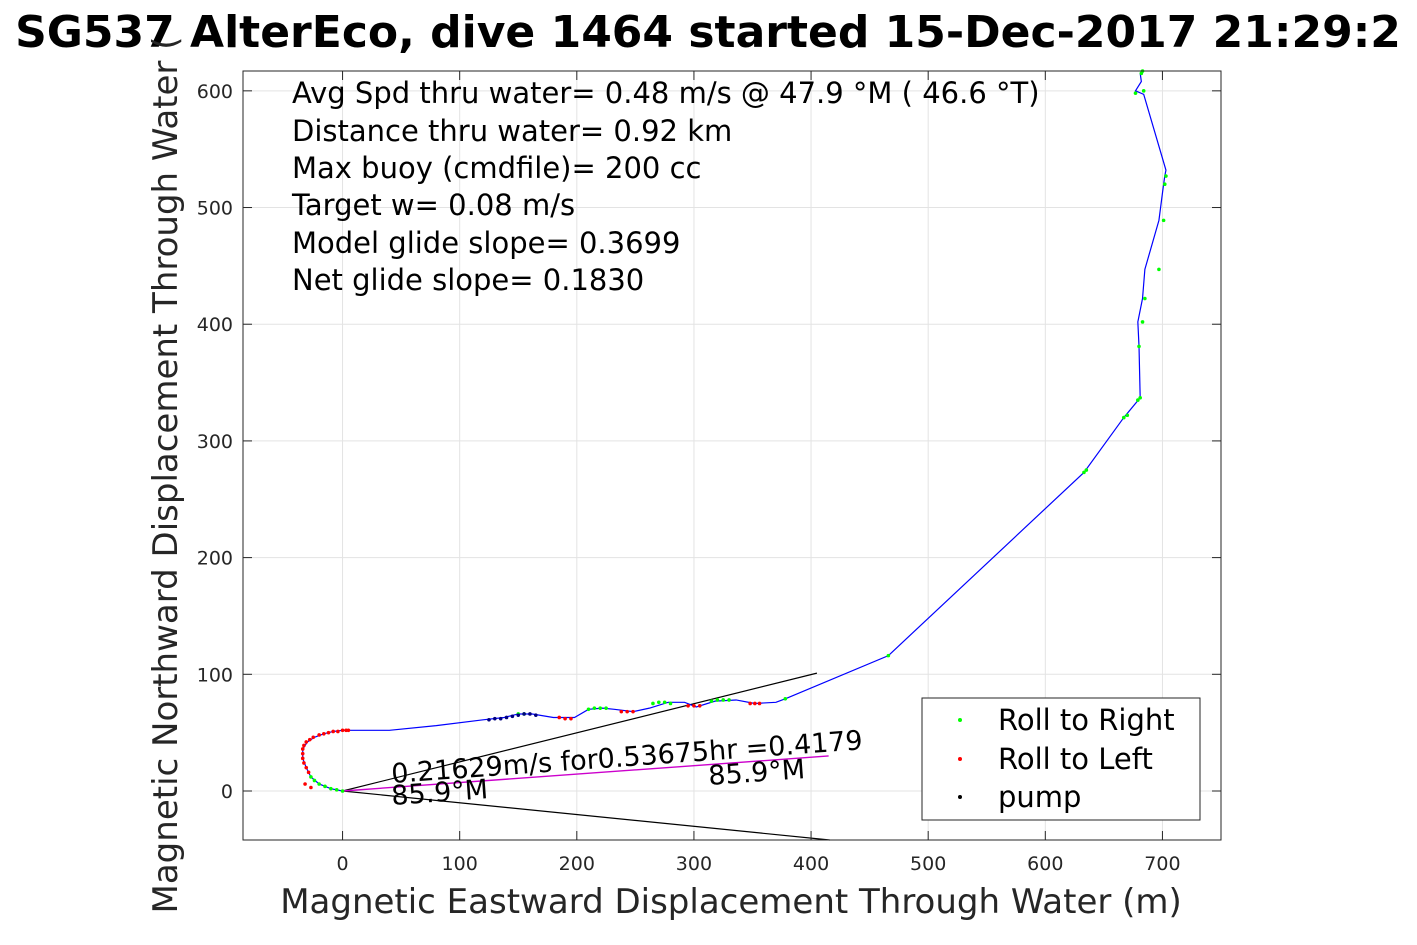 The image size is (1417, 945). Describe the element at coordinates (1075, 759) in the screenshot. I see `legend-label-roll-left: Roll to Left` at that location.